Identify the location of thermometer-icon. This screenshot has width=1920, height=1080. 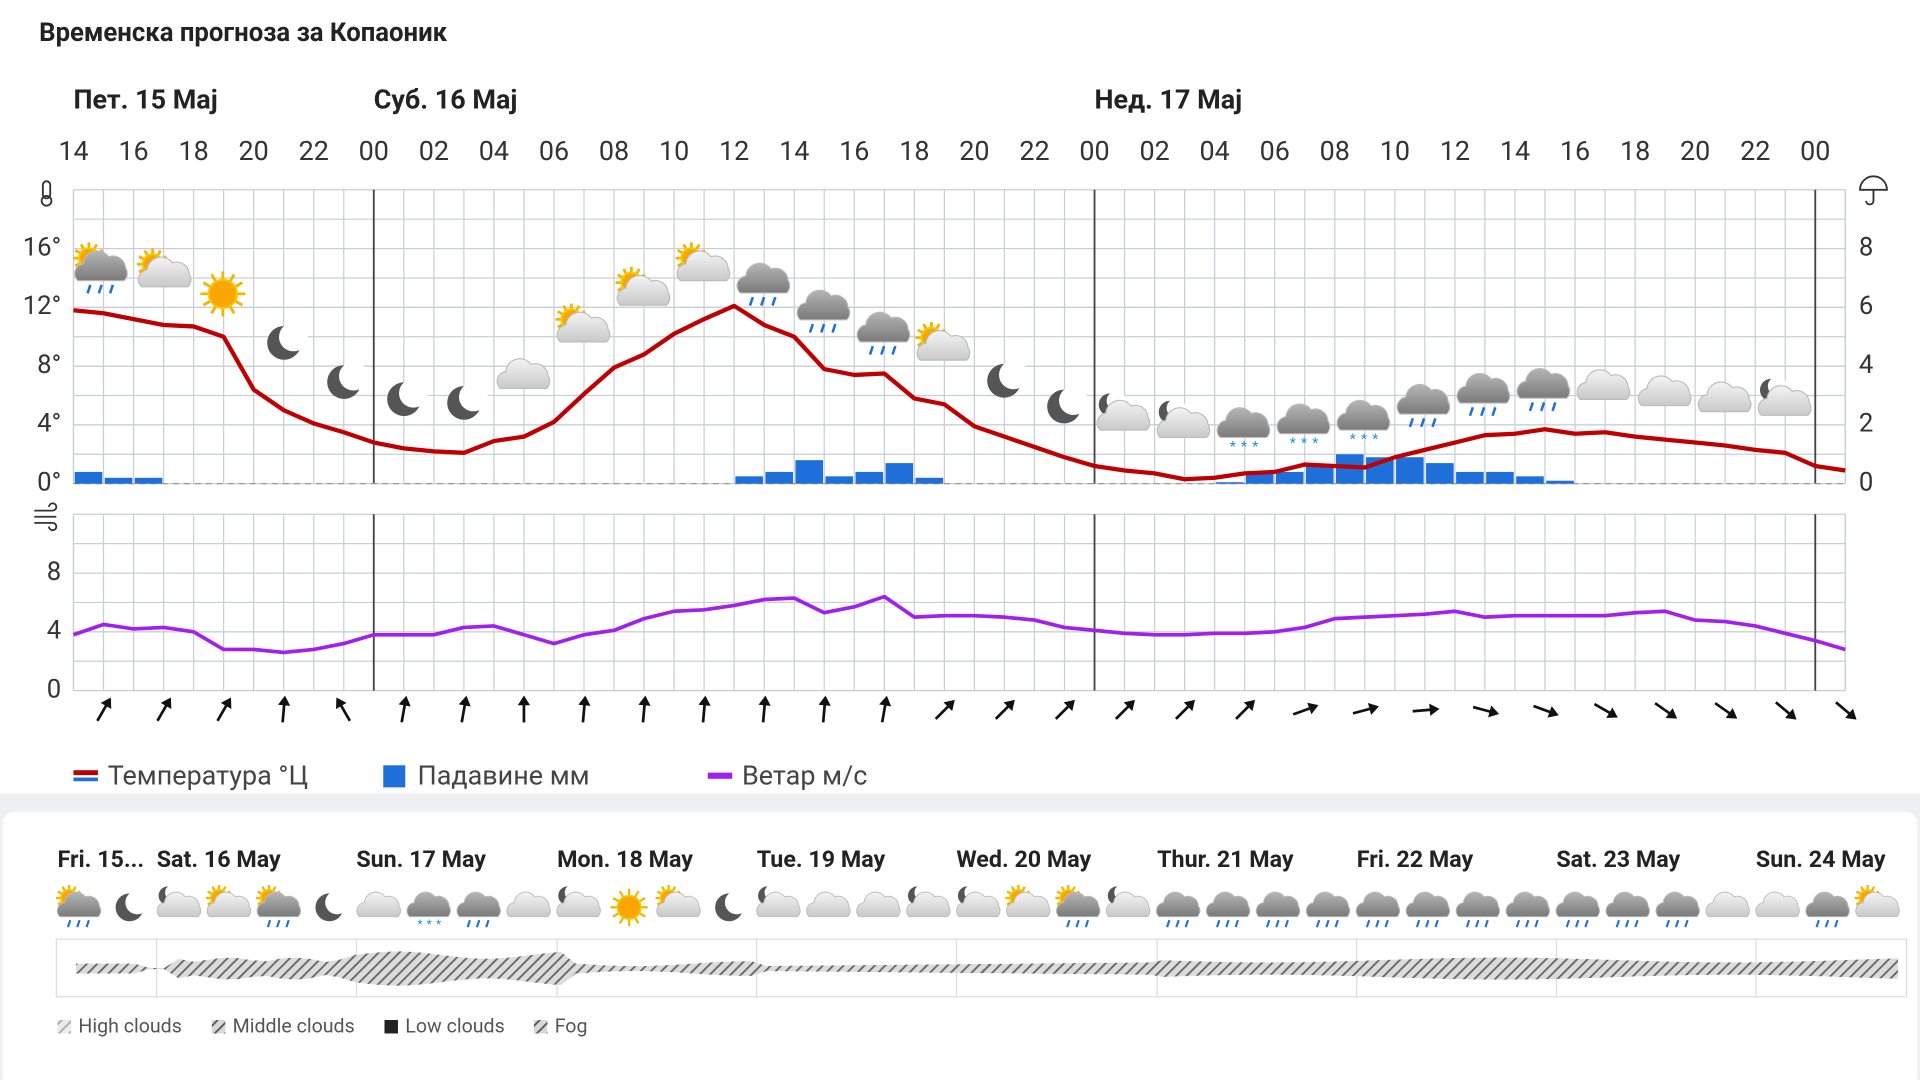
(46, 193).